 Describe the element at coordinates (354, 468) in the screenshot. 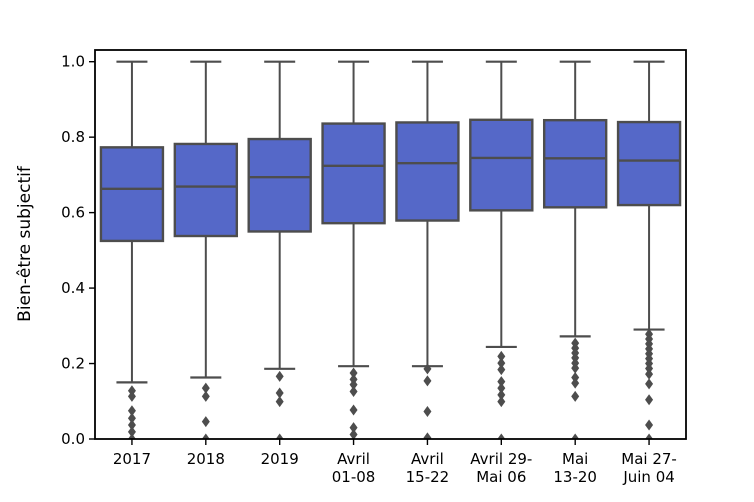

I see `x-tick-label: Avril 01-08` at that location.